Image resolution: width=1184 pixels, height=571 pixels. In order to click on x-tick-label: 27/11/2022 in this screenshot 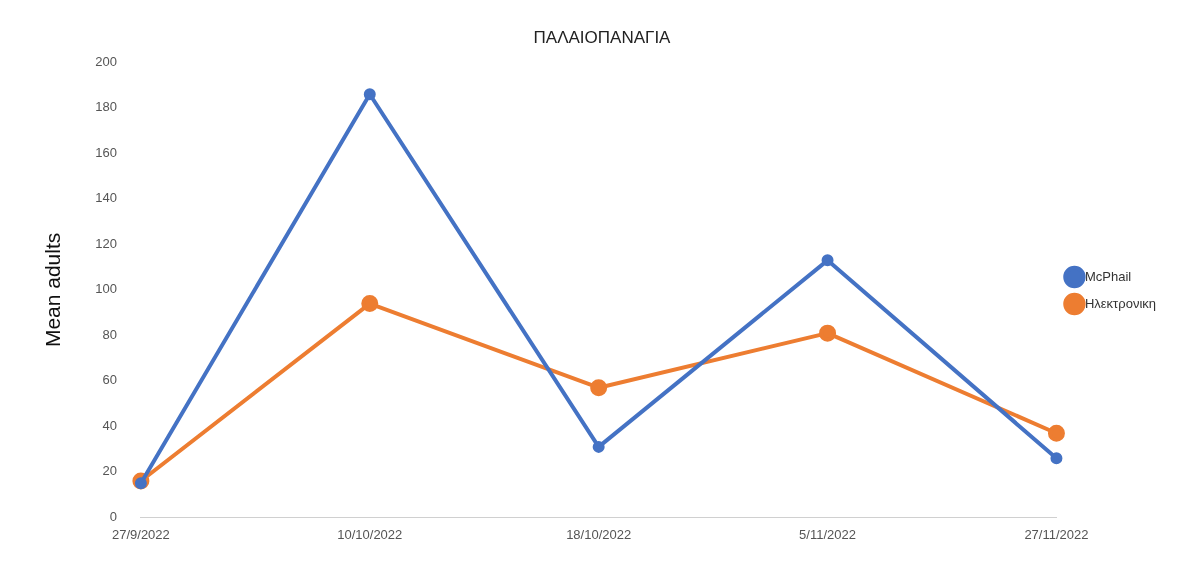, I will do `click(1056, 534)`.